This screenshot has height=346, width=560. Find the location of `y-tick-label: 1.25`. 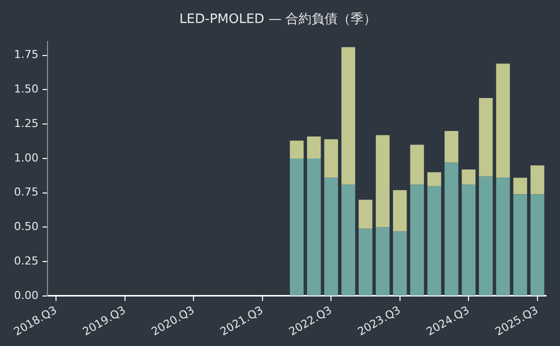

y-tick-label: 1.25 is located at coordinates (26, 123).